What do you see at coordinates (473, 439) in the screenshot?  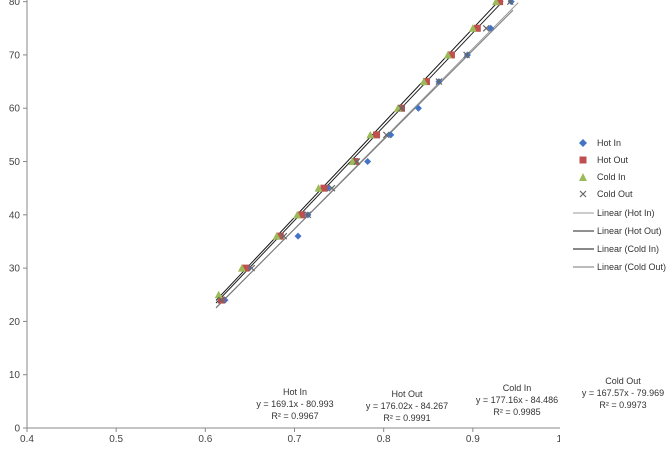 I see `x-tick-label: 0.9` at bounding box center [473, 439].